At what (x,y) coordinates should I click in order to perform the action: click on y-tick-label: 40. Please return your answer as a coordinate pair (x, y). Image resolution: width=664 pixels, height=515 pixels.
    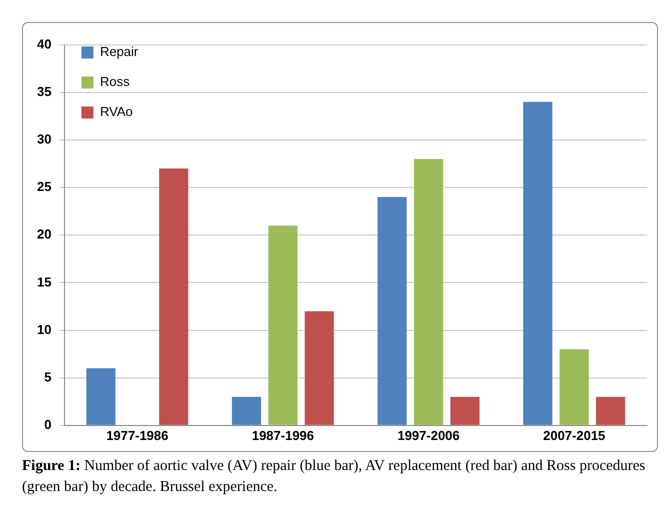
    Looking at the image, I should click on (44, 44).